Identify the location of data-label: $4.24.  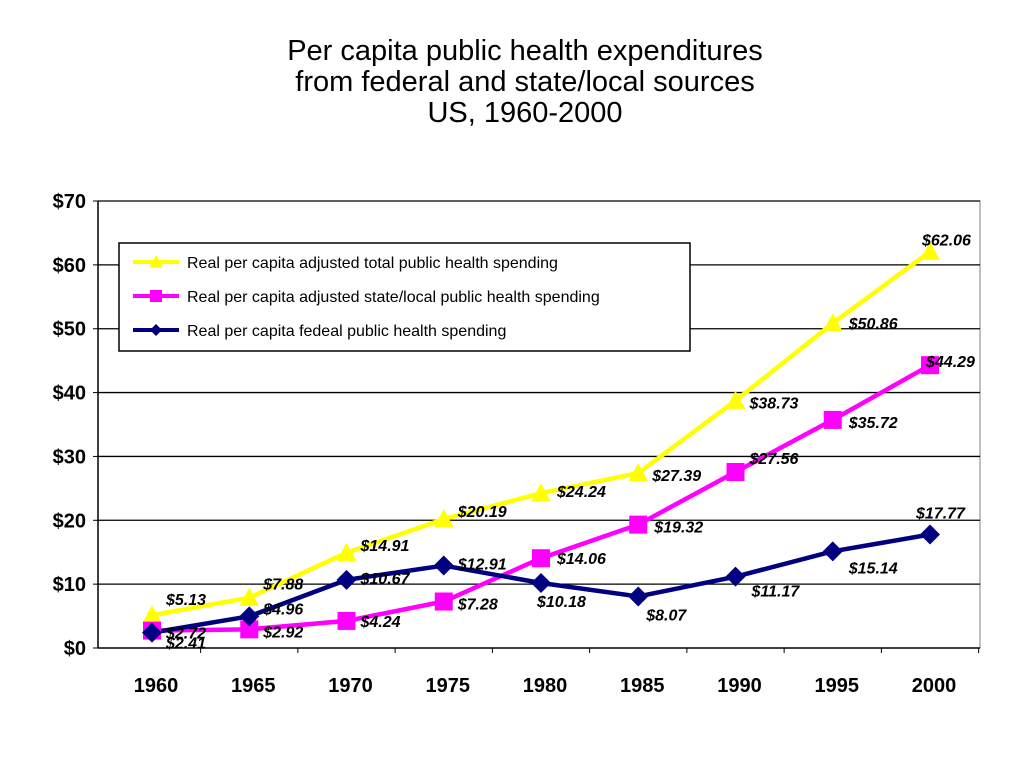
(380, 622).